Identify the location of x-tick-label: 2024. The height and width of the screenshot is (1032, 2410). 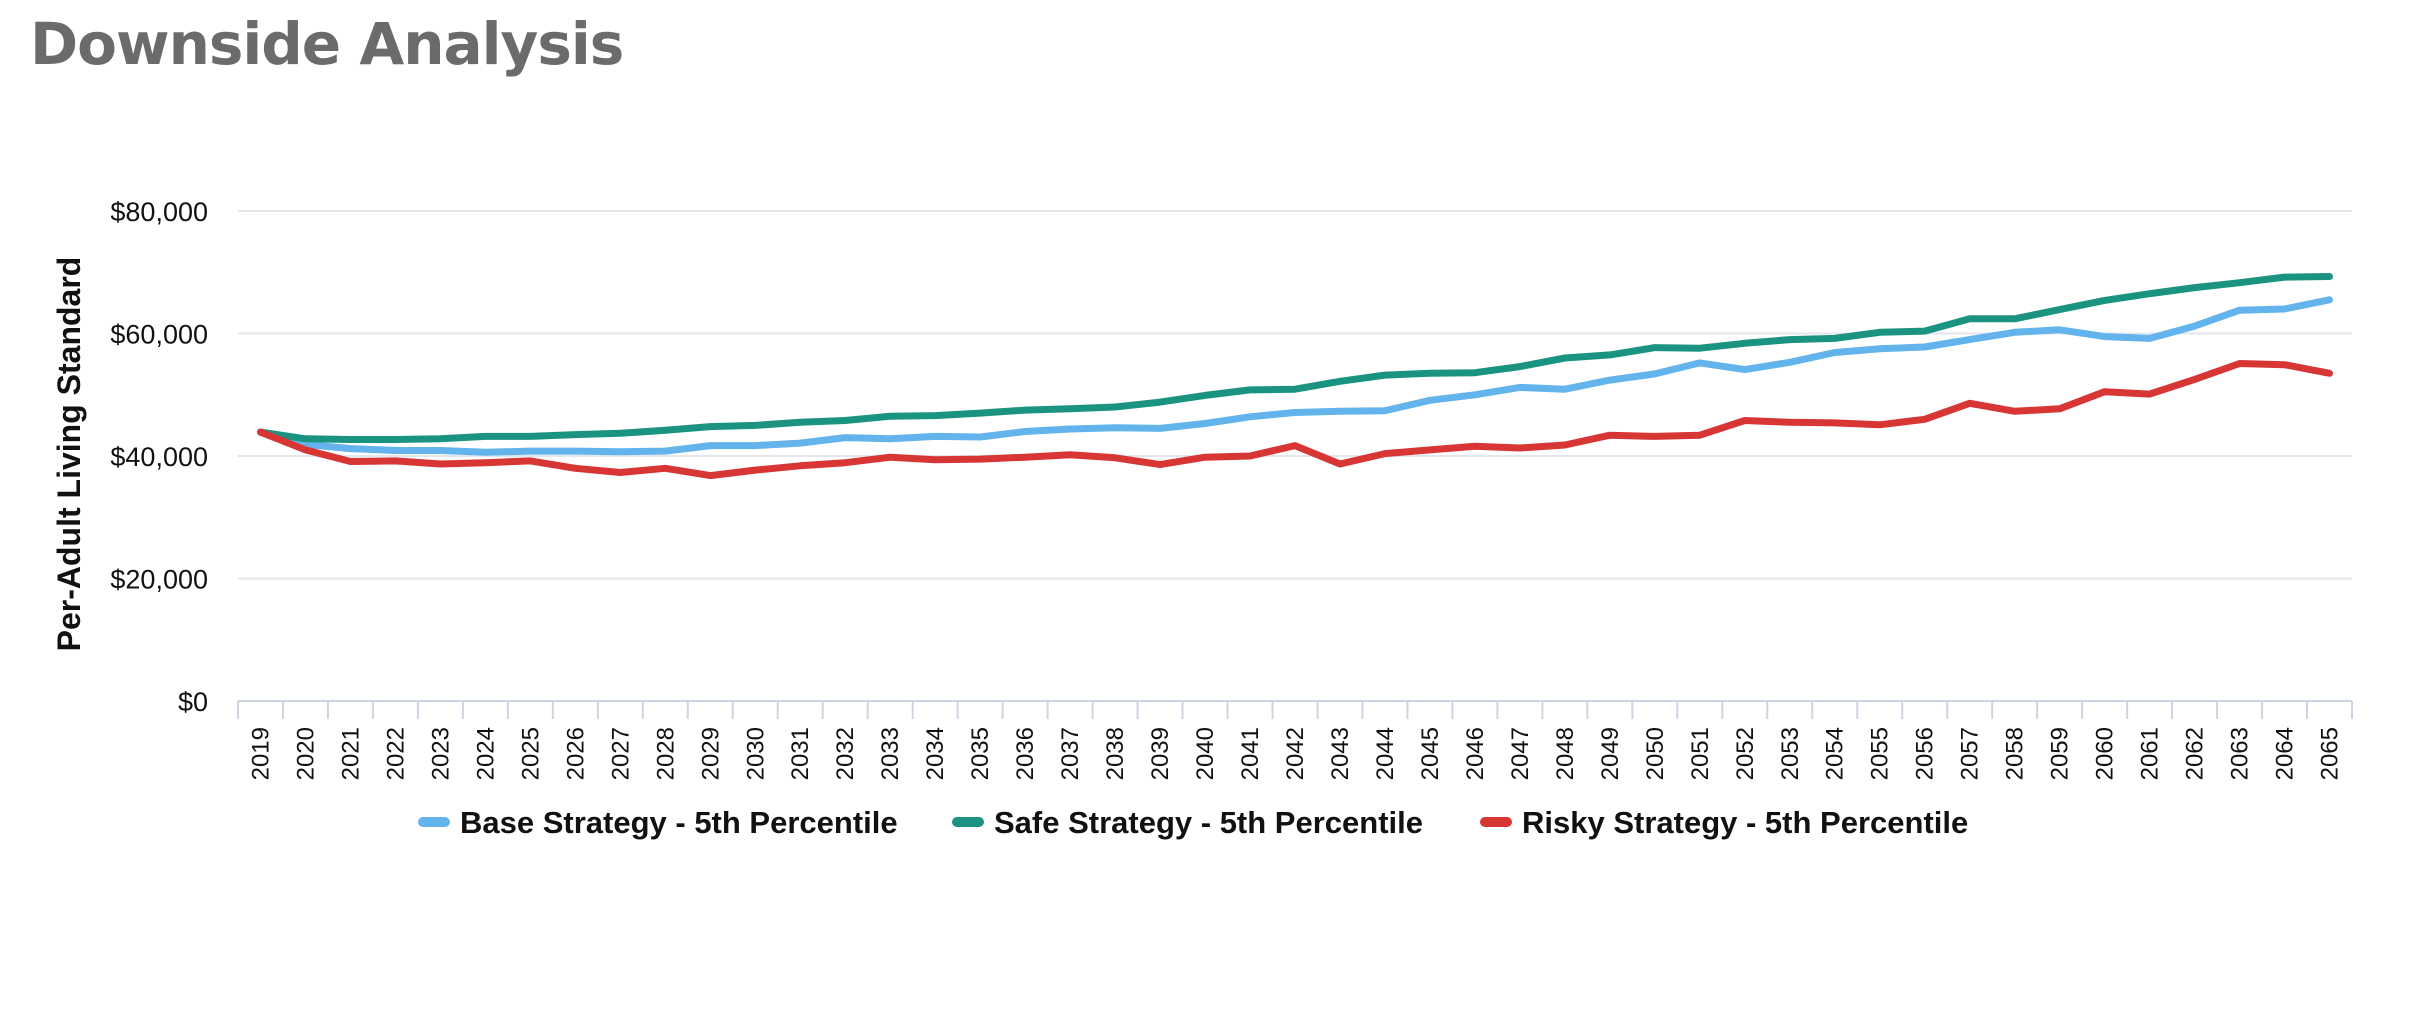
(485, 753).